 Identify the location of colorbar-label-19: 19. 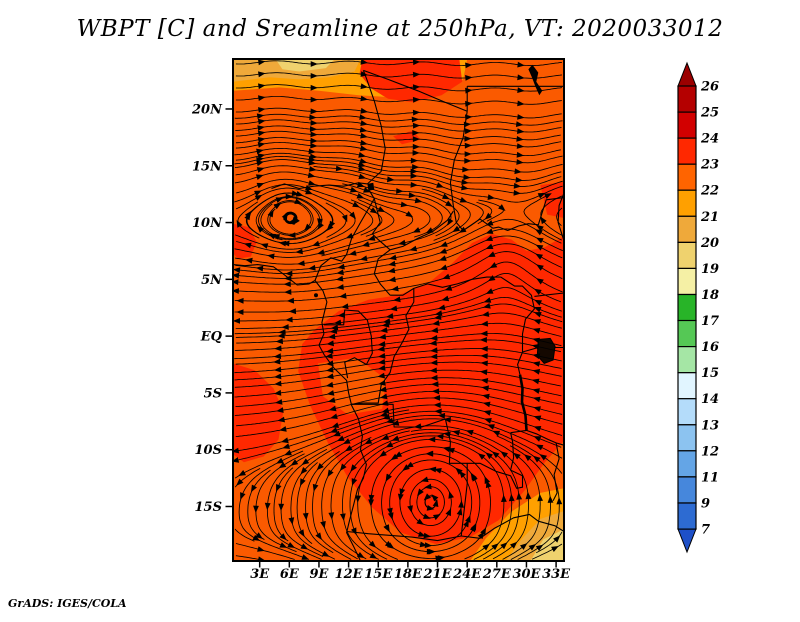
(710, 269).